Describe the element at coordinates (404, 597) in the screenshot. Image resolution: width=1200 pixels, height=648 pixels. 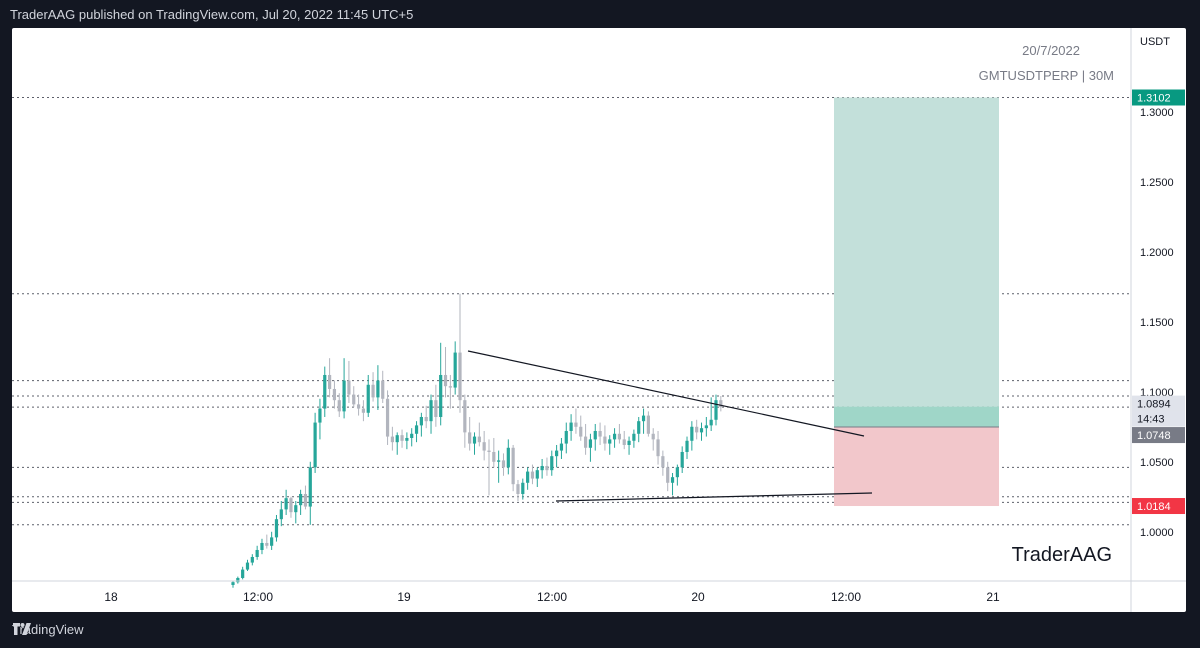
I see `x-tick-label: 19` at that location.